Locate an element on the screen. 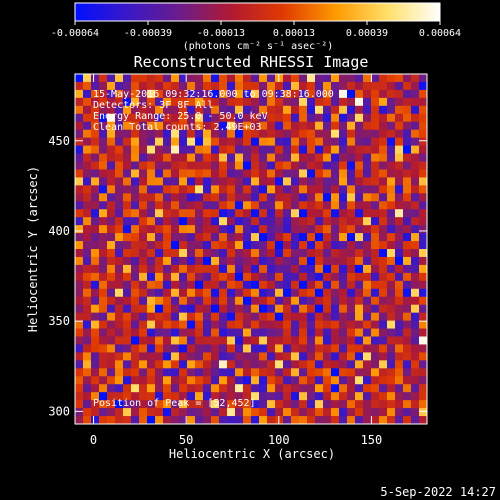 This screenshot has width=500, height=500. x-axis-label: Heliocentric X (arcsec) is located at coordinates (252, 454).